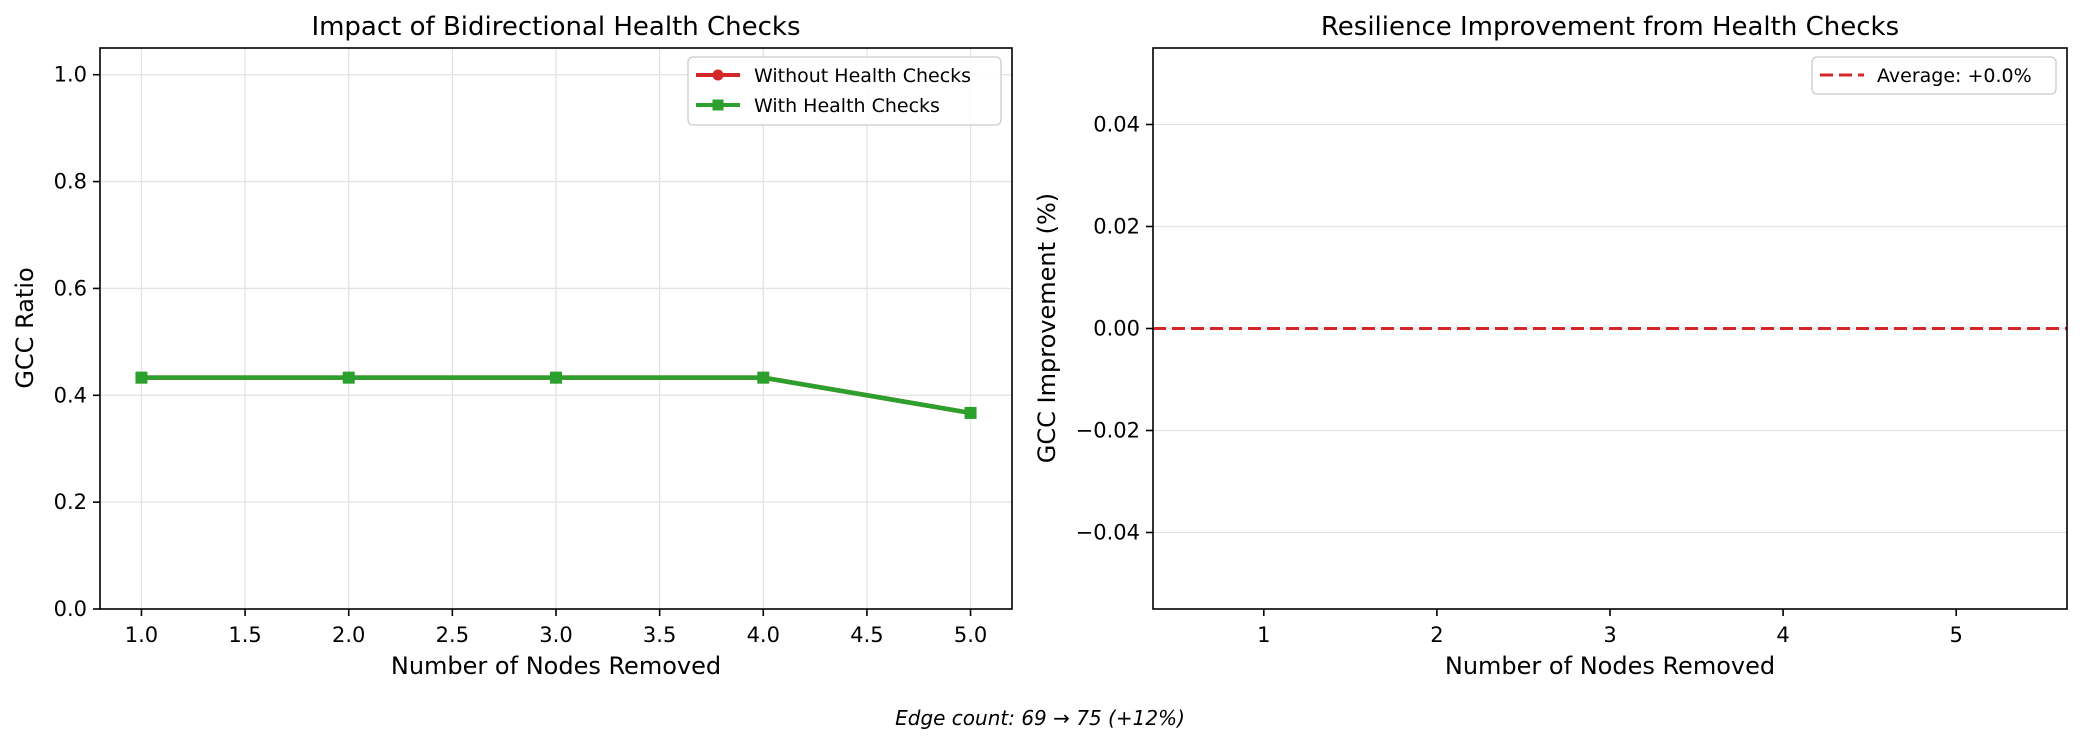  Describe the element at coordinates (1116, 125) in the screenshot. I see `y-tick-label: 0.04` at that location.